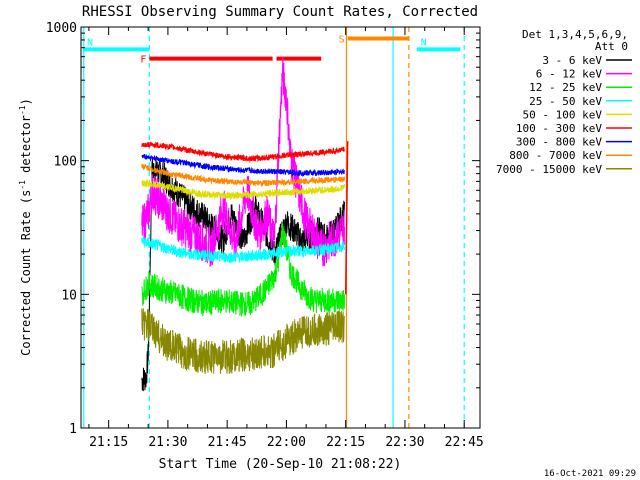  Describe the element at coordinates (549, 169) in the screenshot. I see `legend-label-9: 7000 - 15000 keV` at that location.